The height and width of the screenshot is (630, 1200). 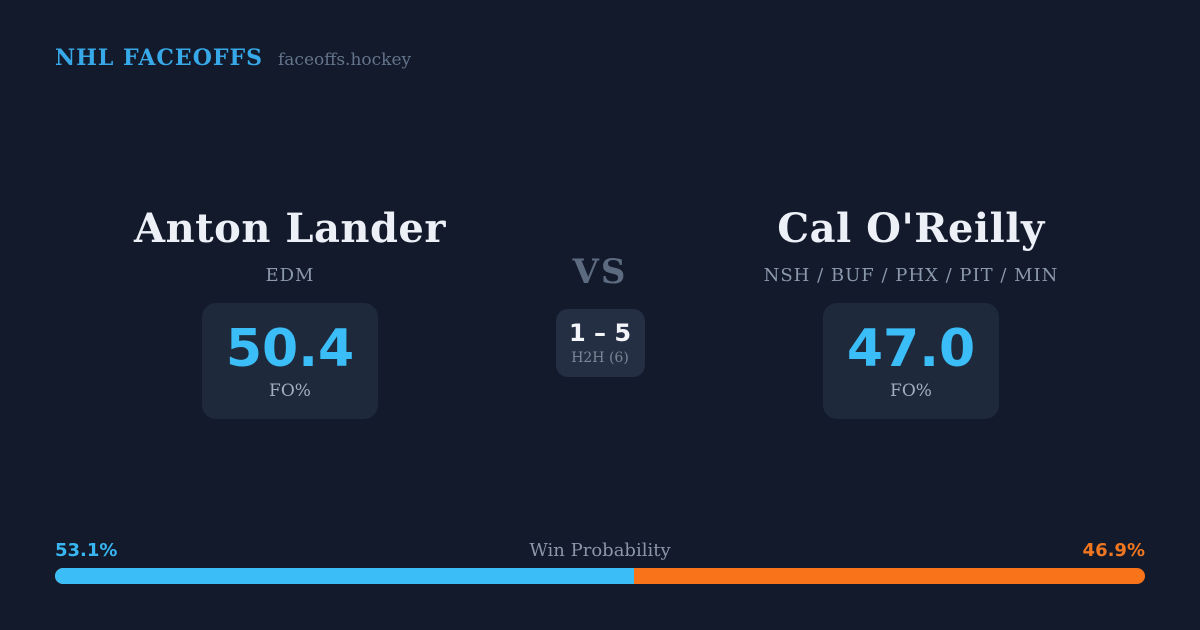 I want to click on player-left-teams: EDM, so click(x=290, y=275).